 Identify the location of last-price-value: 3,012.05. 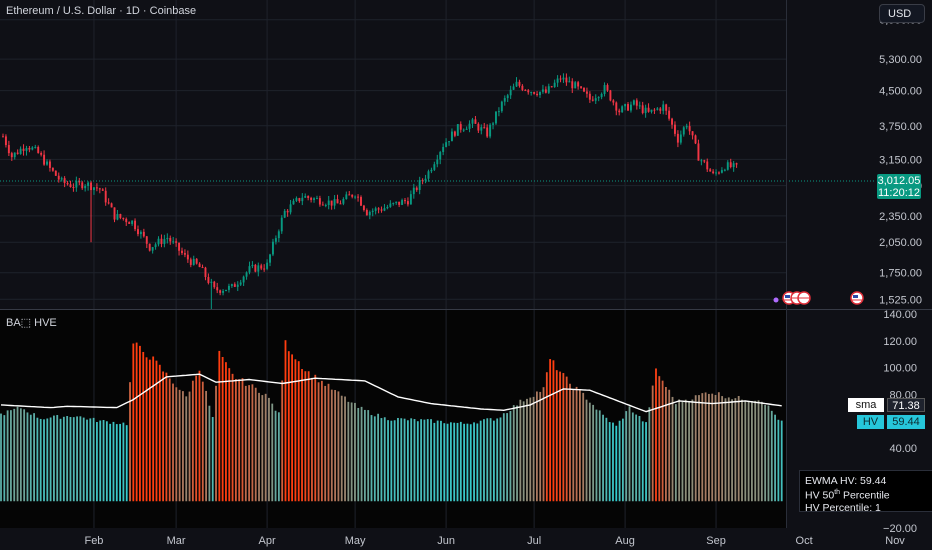
(899, 181).